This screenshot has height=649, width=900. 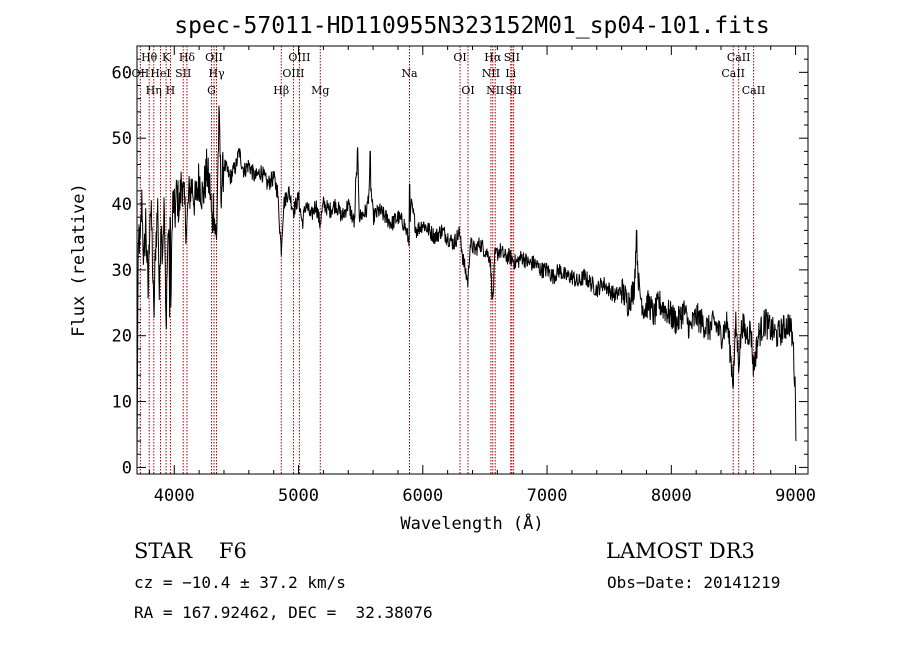 I want to click on survey-name: LAMOST DR3, so click(x=680, y=551).